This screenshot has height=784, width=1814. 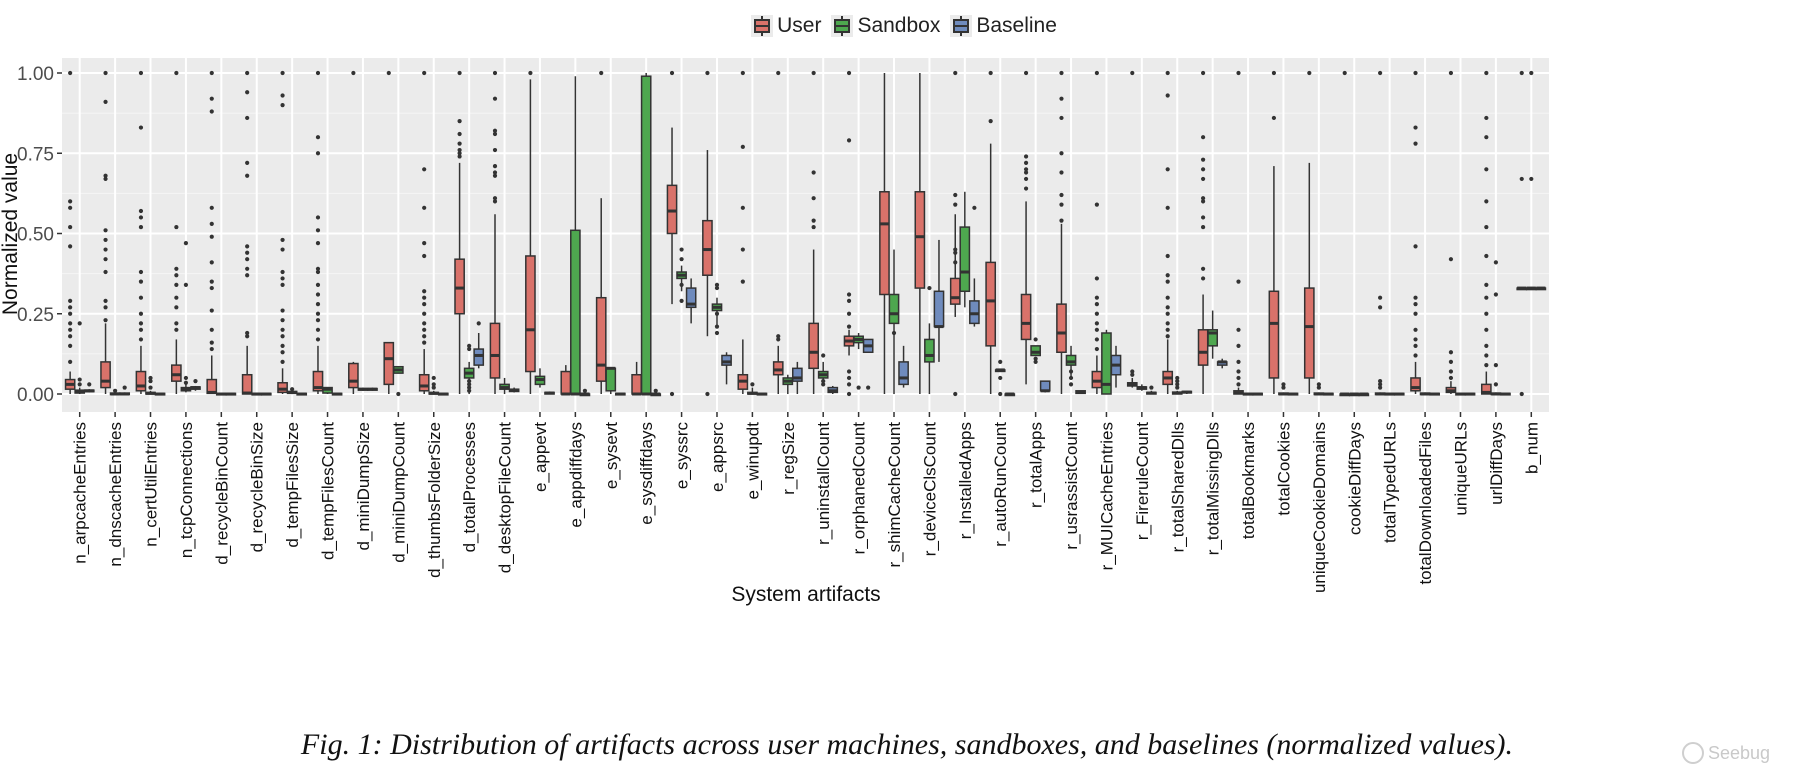 I want to click on x-tick-label: d_thumbsFolderSize, so click(x=434, y=500).